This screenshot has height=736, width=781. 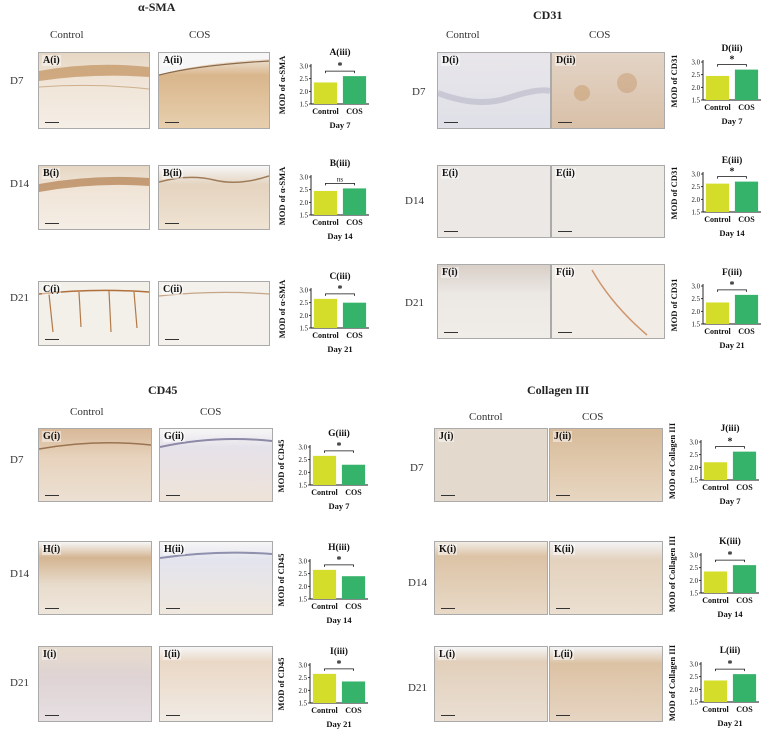 What do you see at coordinates (558, 390) in the screenshot?
I see `section-title-collagen-iii: Collagen III` at bounding box center [558, 390].